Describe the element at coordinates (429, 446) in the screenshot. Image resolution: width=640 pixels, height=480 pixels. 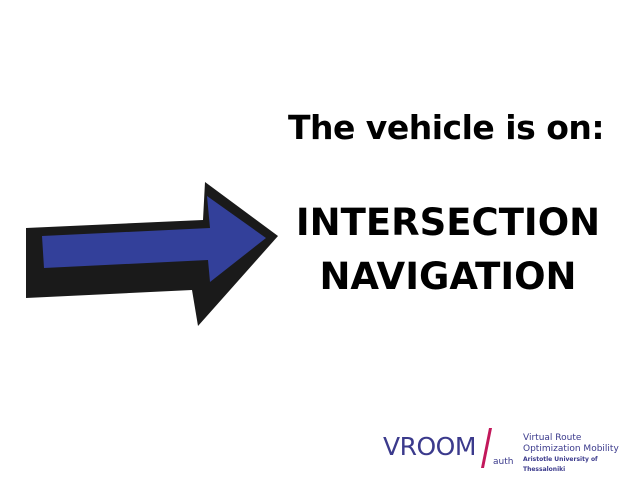
I see `logo-name: VROOM` at that location.